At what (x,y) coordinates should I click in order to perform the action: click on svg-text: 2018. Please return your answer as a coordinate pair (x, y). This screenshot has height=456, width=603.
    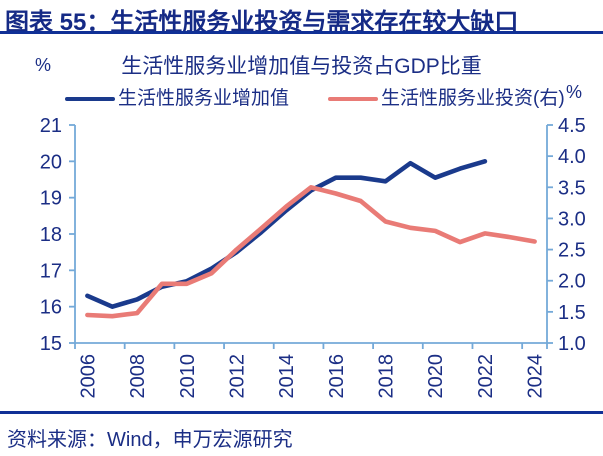
    Looking at the image, I should click on (387, 376).